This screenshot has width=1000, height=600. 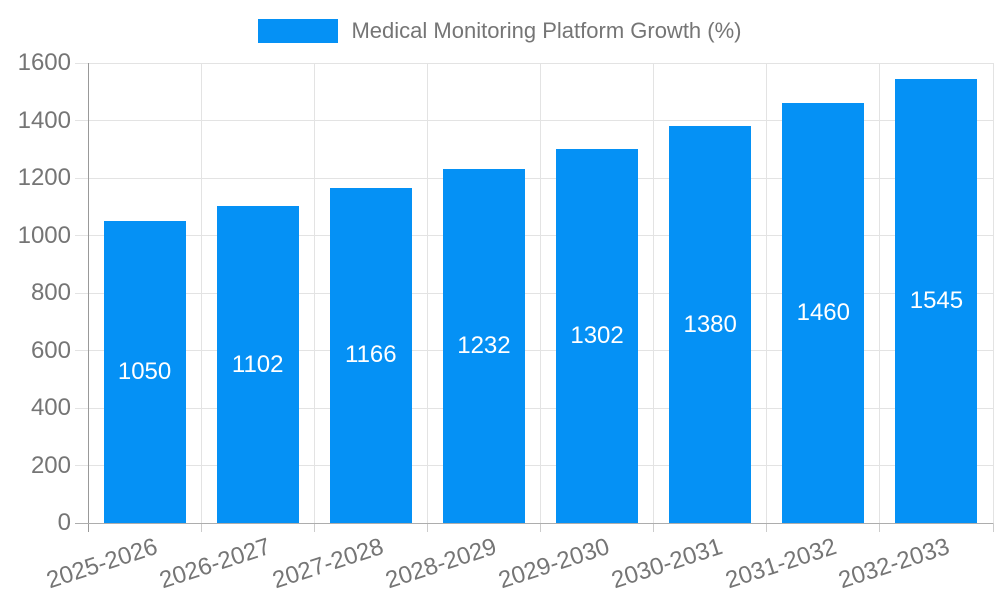 I want to click on y-tick-label: 600, so click(x=50, y=350).